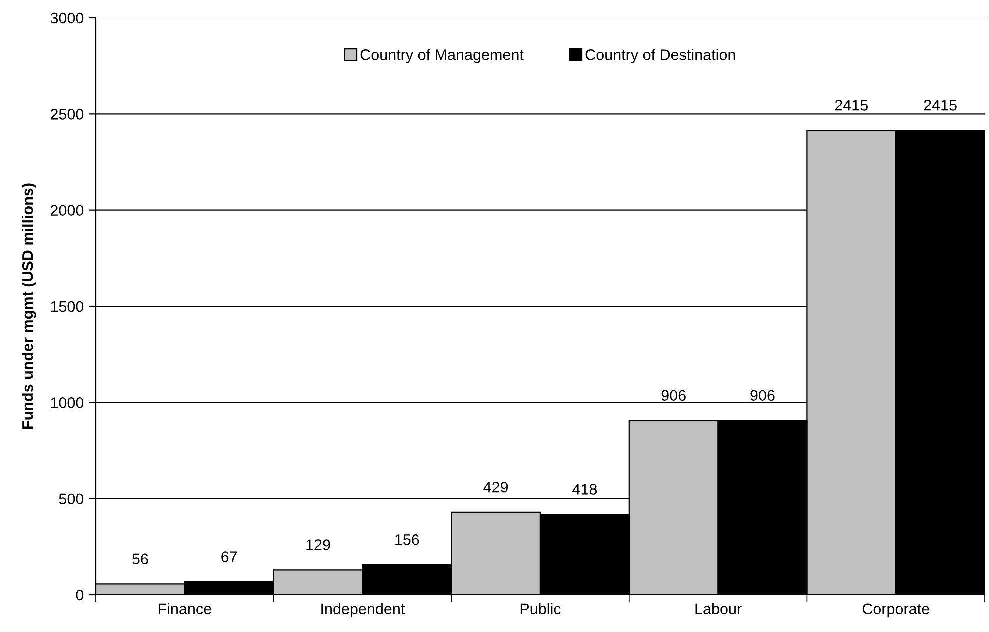 The width and height of the screenshot is (989, 632). Describe the element at coordinates (67, 210) in the screenshot. I see `y-tick-label: 2000` at that location.